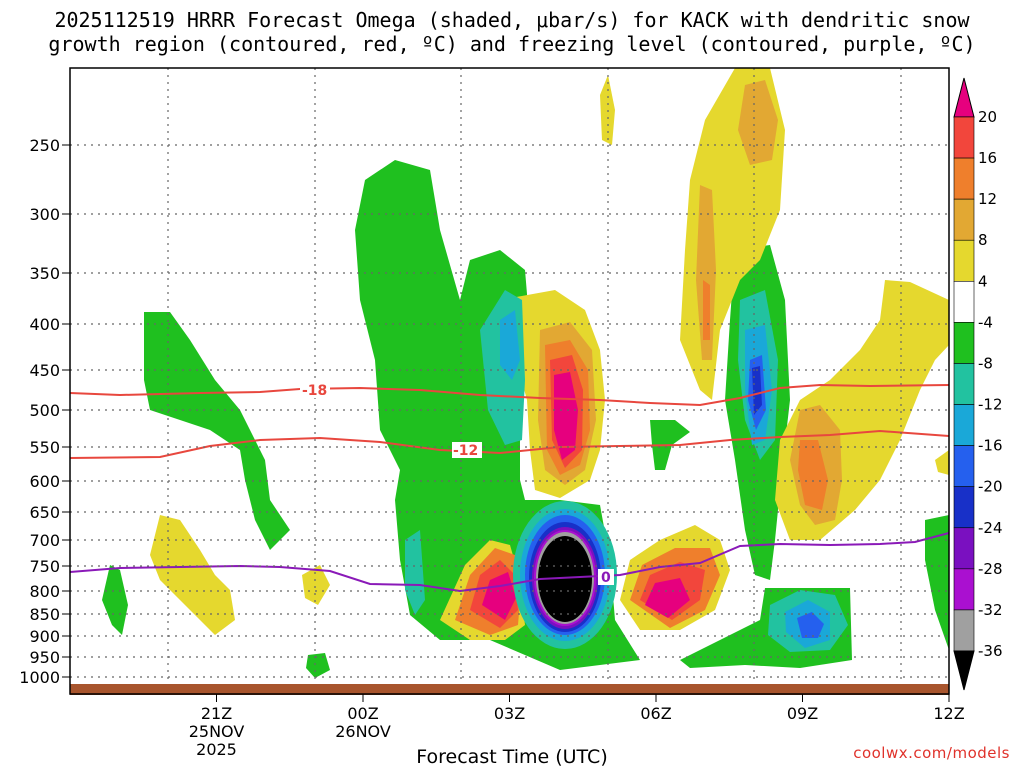  What do you see at coordinates (990, 569) in the screenshot?
I see `colorbar-label: -28` at bounding box center [990, 569].